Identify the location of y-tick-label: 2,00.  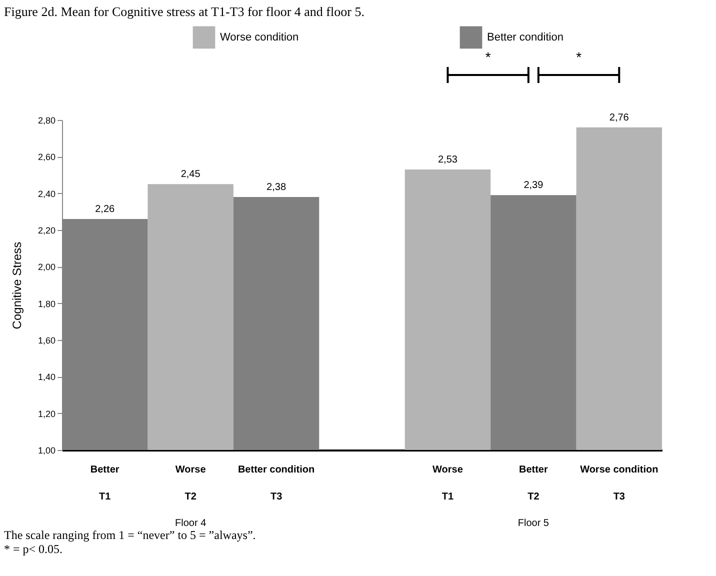
(47, 267).